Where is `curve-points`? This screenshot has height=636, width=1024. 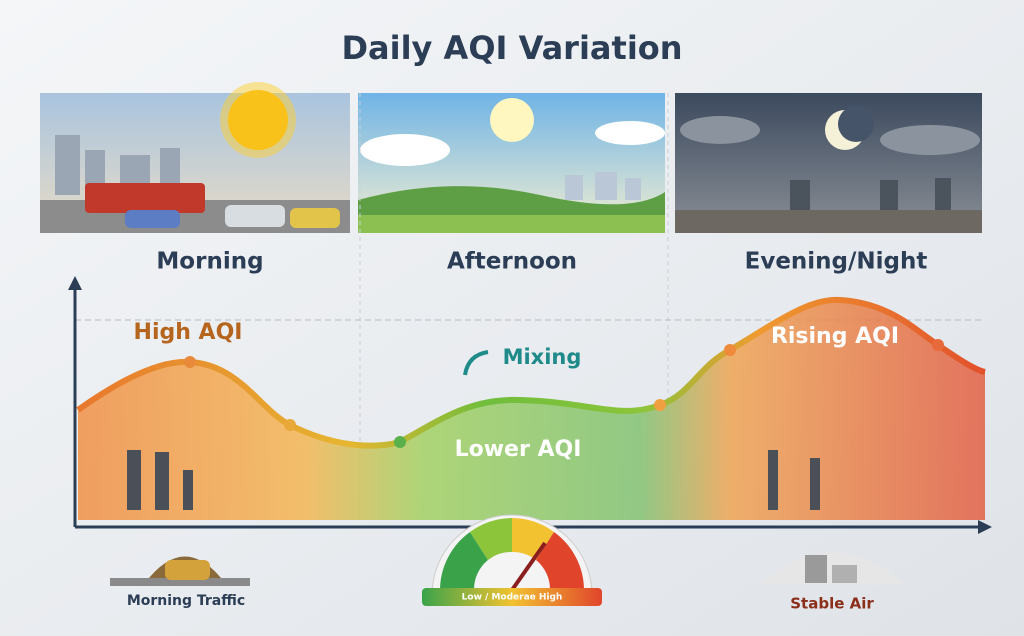
curve-points is located at coordinates (564, 393).